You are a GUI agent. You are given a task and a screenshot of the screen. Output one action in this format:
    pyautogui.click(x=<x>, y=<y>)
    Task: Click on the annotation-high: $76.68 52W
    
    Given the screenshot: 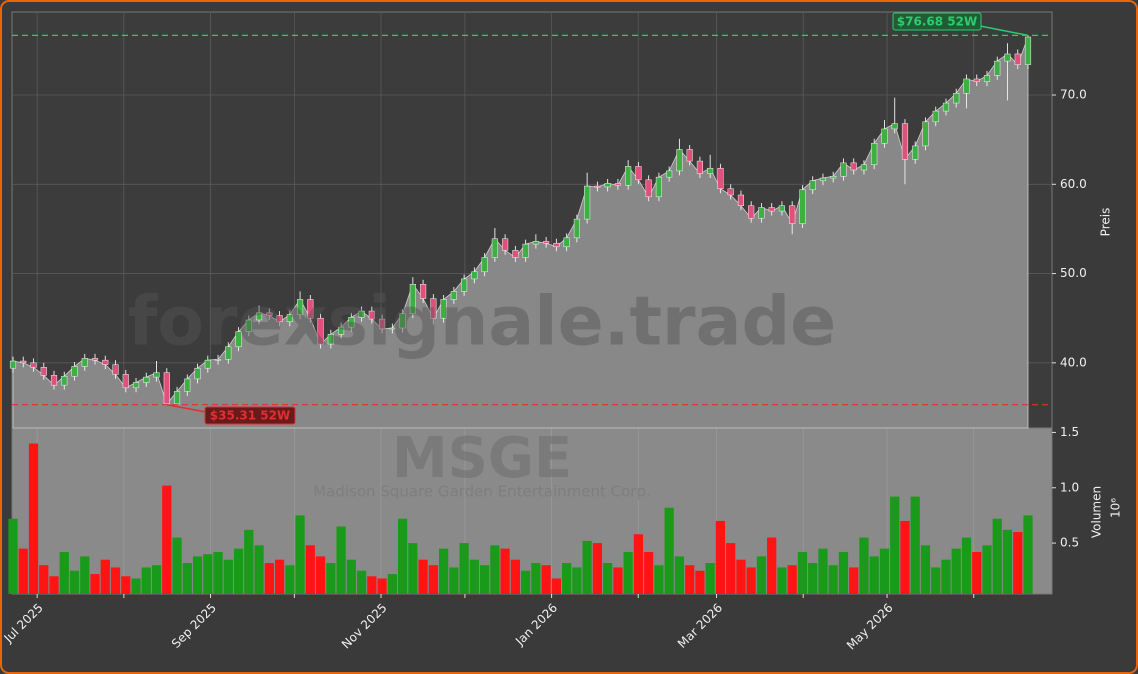 What is the action you would take?
    pyautogui.click(x=937, y=22)
    